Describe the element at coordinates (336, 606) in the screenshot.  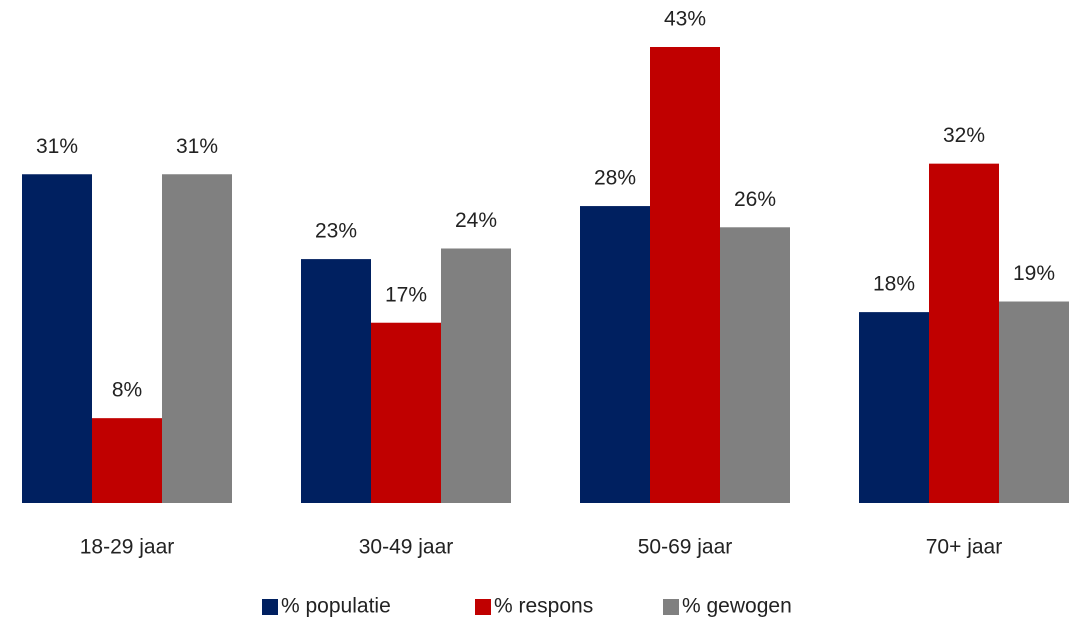
I see `legend-label: % populatie` at that location.